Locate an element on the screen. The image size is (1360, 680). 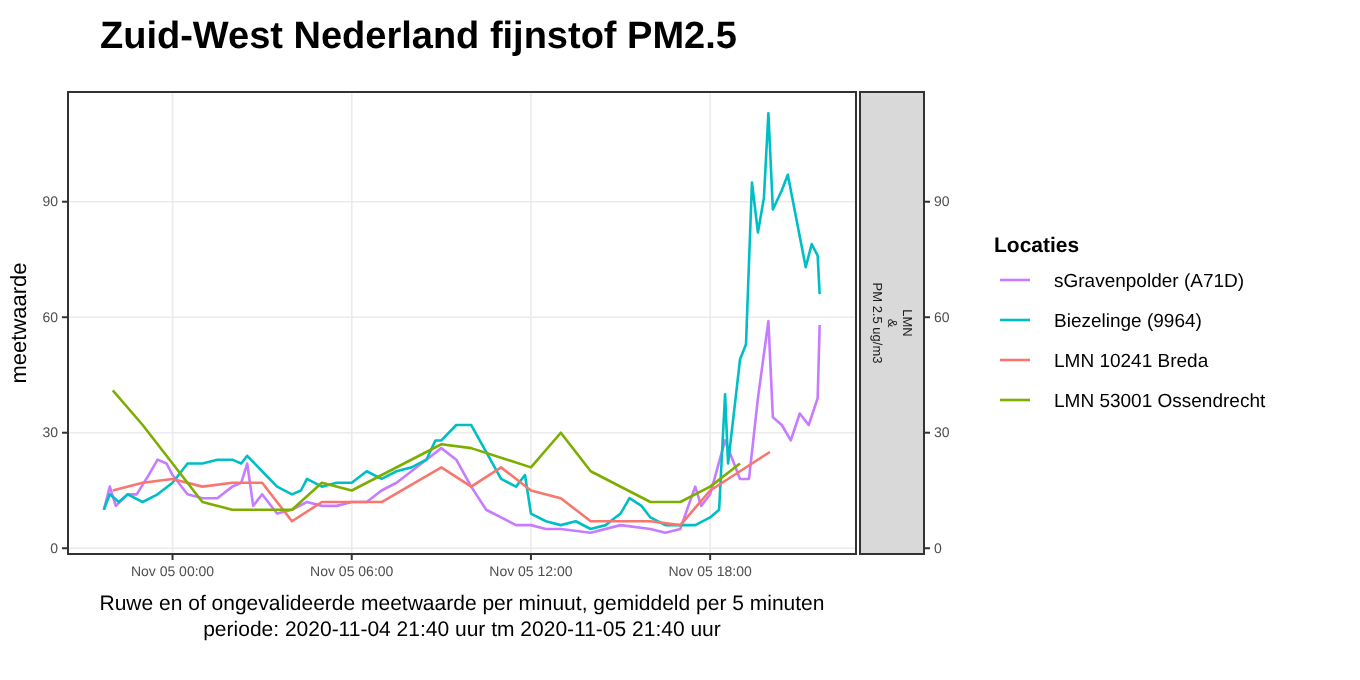
legend-label: LMN 53001 Ossendrecht is located at coordinates (1160, 401).